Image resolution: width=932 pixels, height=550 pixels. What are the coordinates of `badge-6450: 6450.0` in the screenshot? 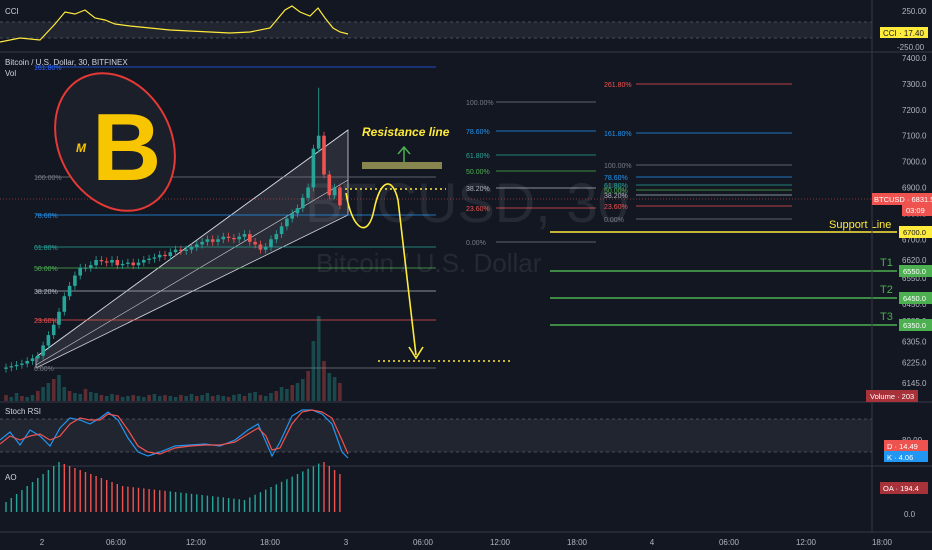 It's located at (915, 298).